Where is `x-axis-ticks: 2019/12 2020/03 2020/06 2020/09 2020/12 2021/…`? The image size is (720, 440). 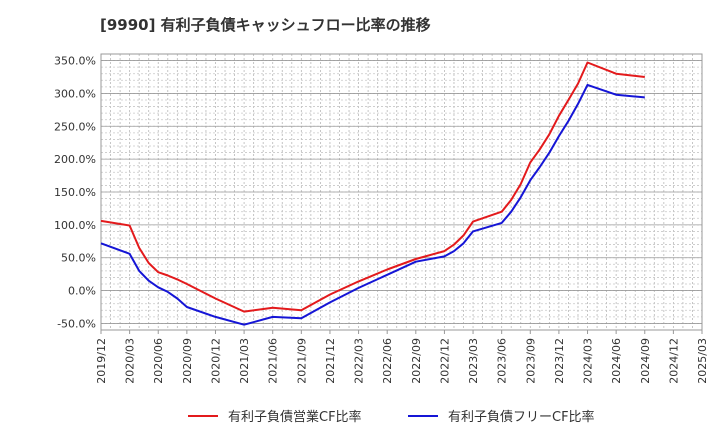 x-axis-ticks: 2019/12 2020/03 2020/06 2020/09 2020/12 2021/… is located at coordinates (402, 357).